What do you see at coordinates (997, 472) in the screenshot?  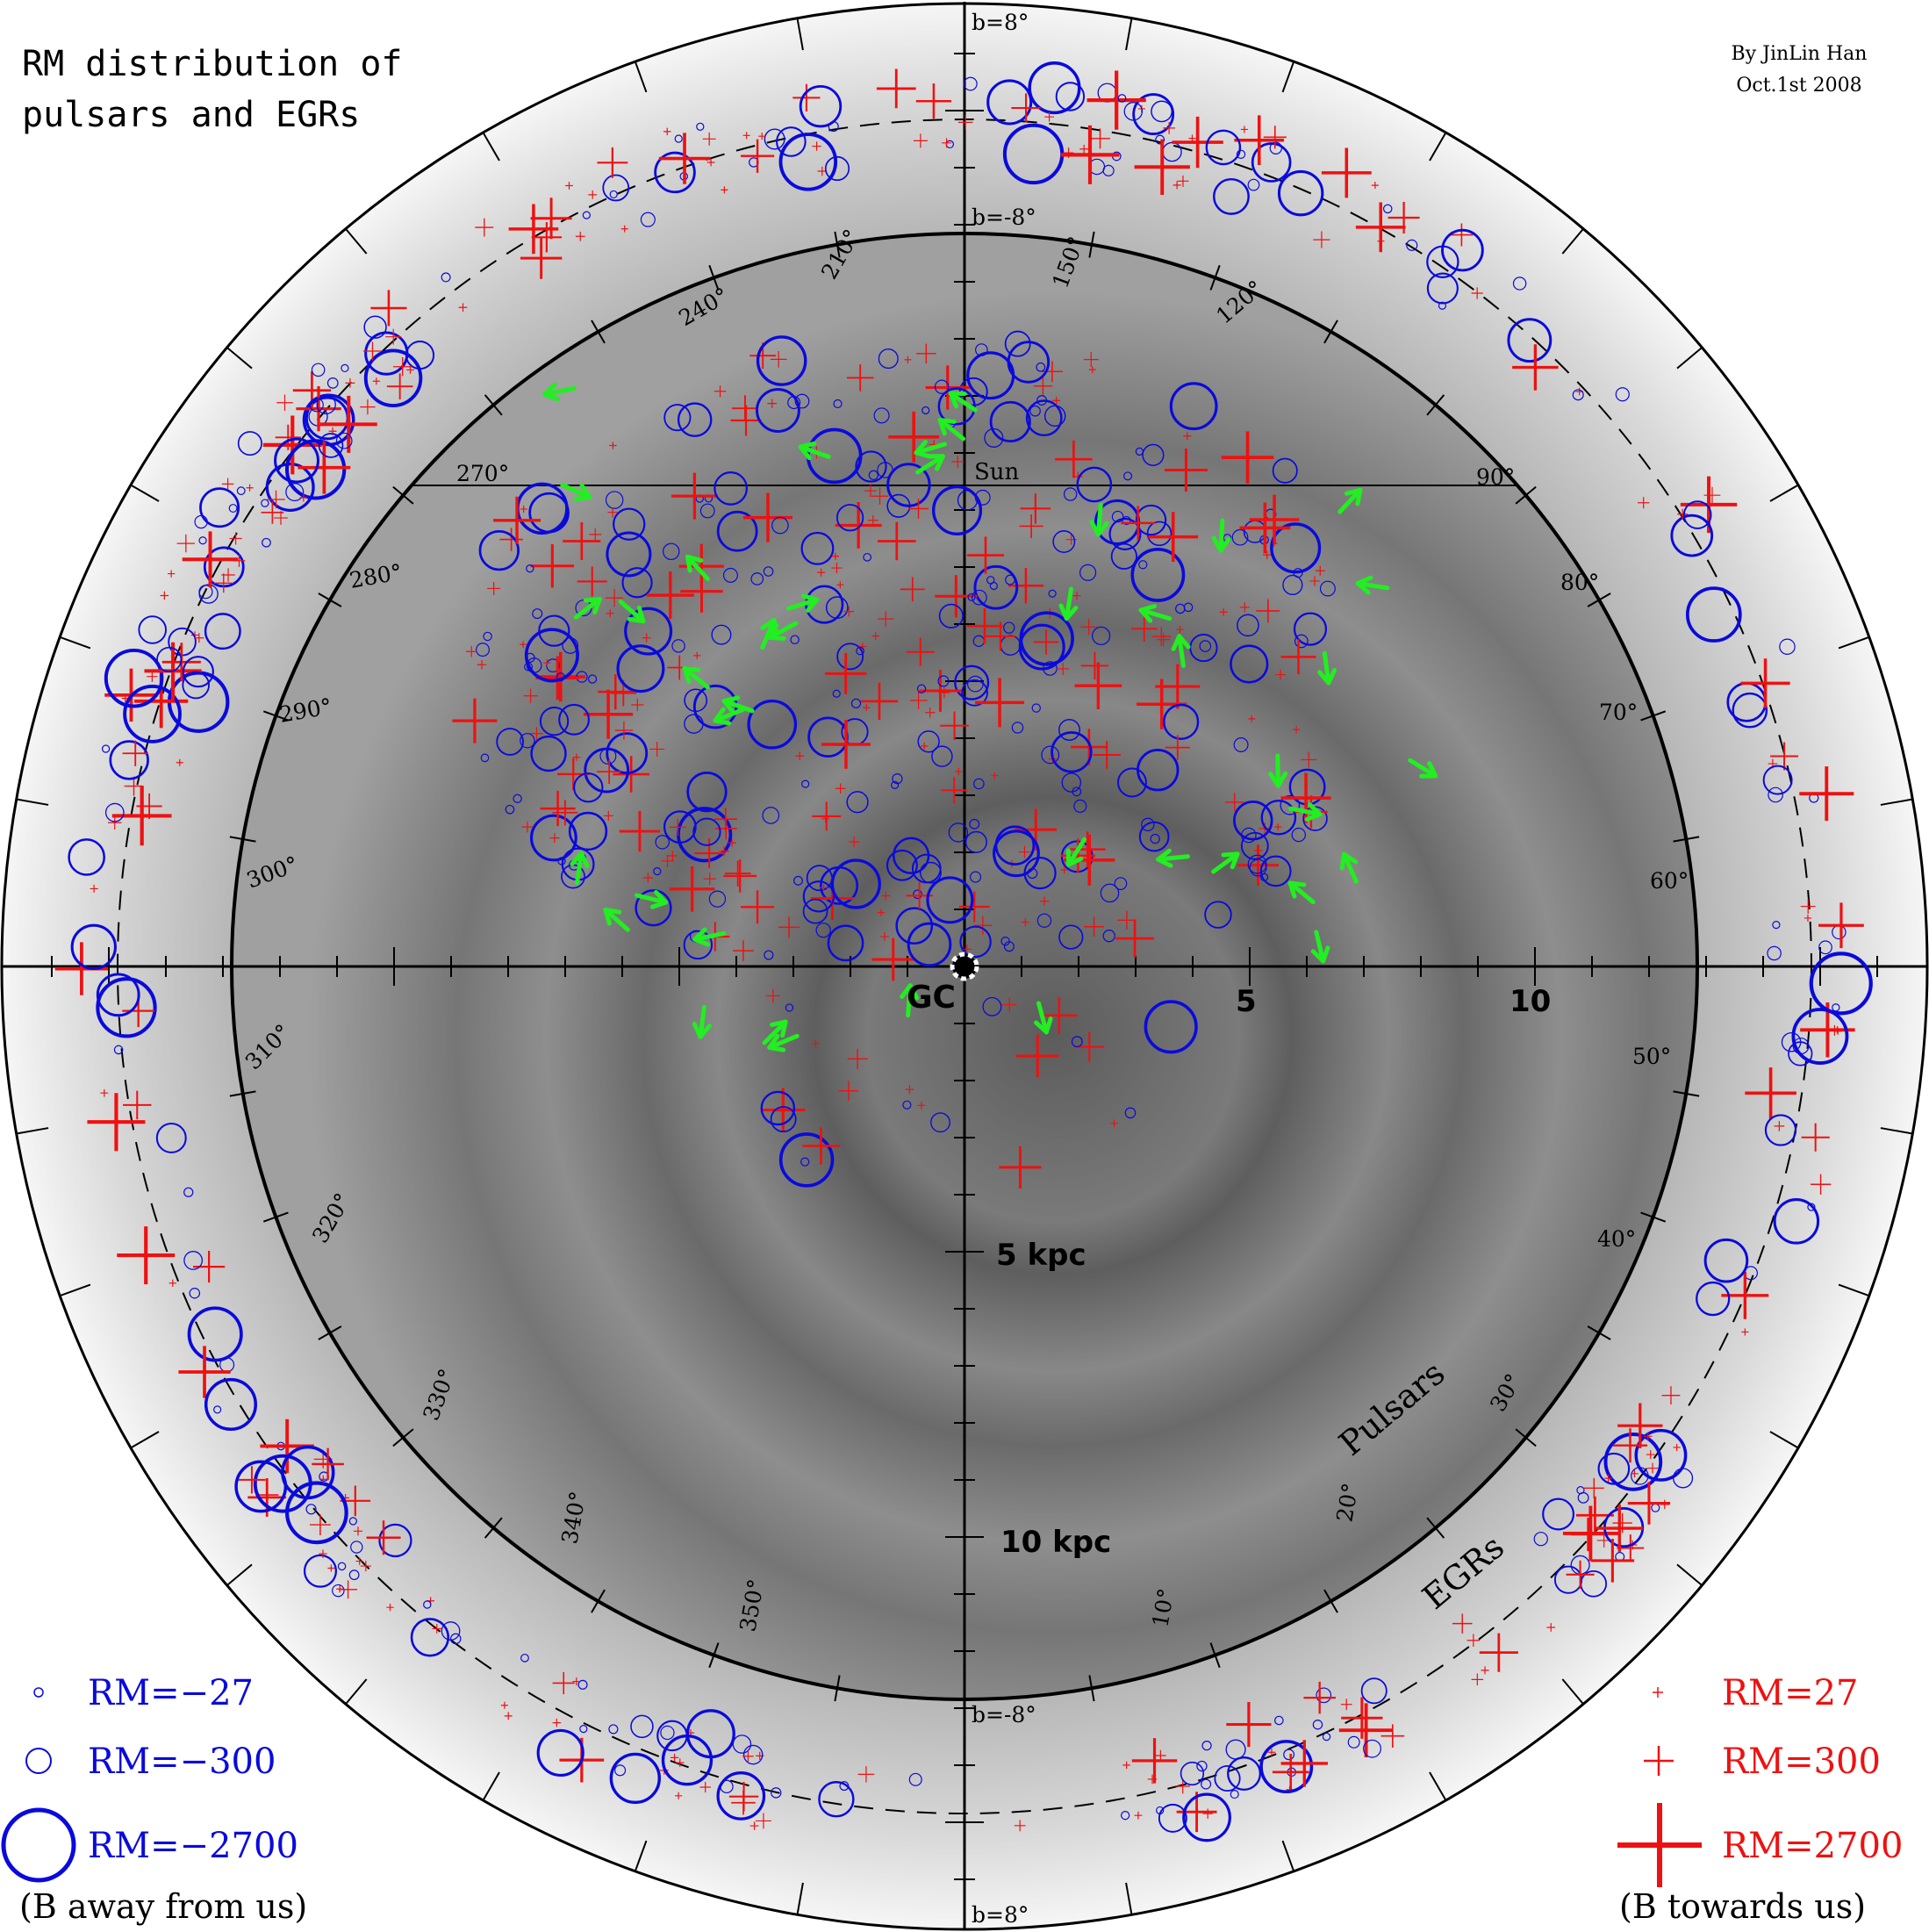 I see `sun-label: Sun` at bounding box center [997, 472].